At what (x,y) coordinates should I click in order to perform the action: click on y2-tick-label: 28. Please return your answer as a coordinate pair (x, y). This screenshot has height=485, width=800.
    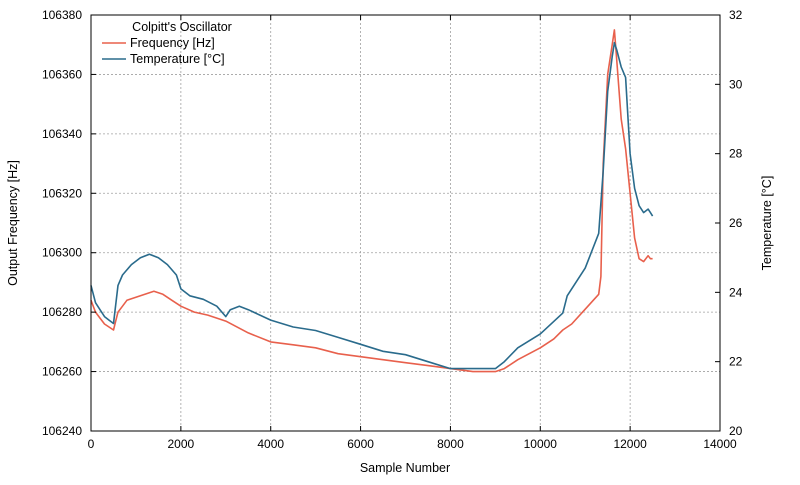
    Looking at the image, I should click on (736, 154).